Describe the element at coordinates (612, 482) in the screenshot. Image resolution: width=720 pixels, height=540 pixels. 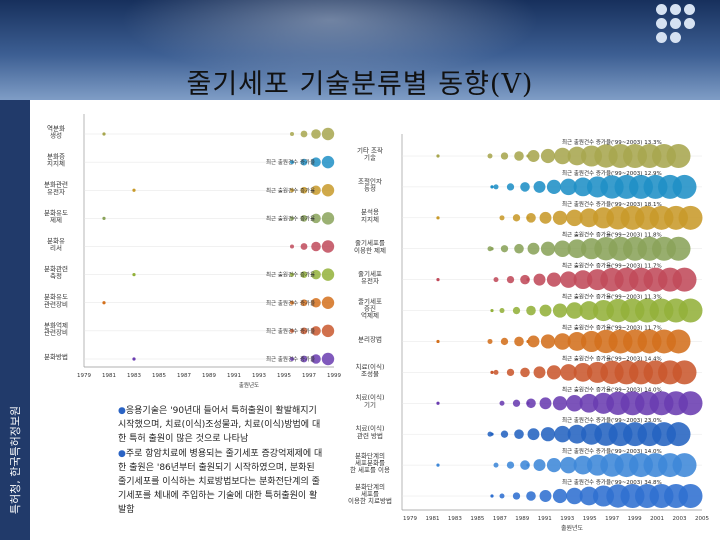
I see `right-row-note: 최근 출원건수 증가율('99~2003) 34.8%` at that location.